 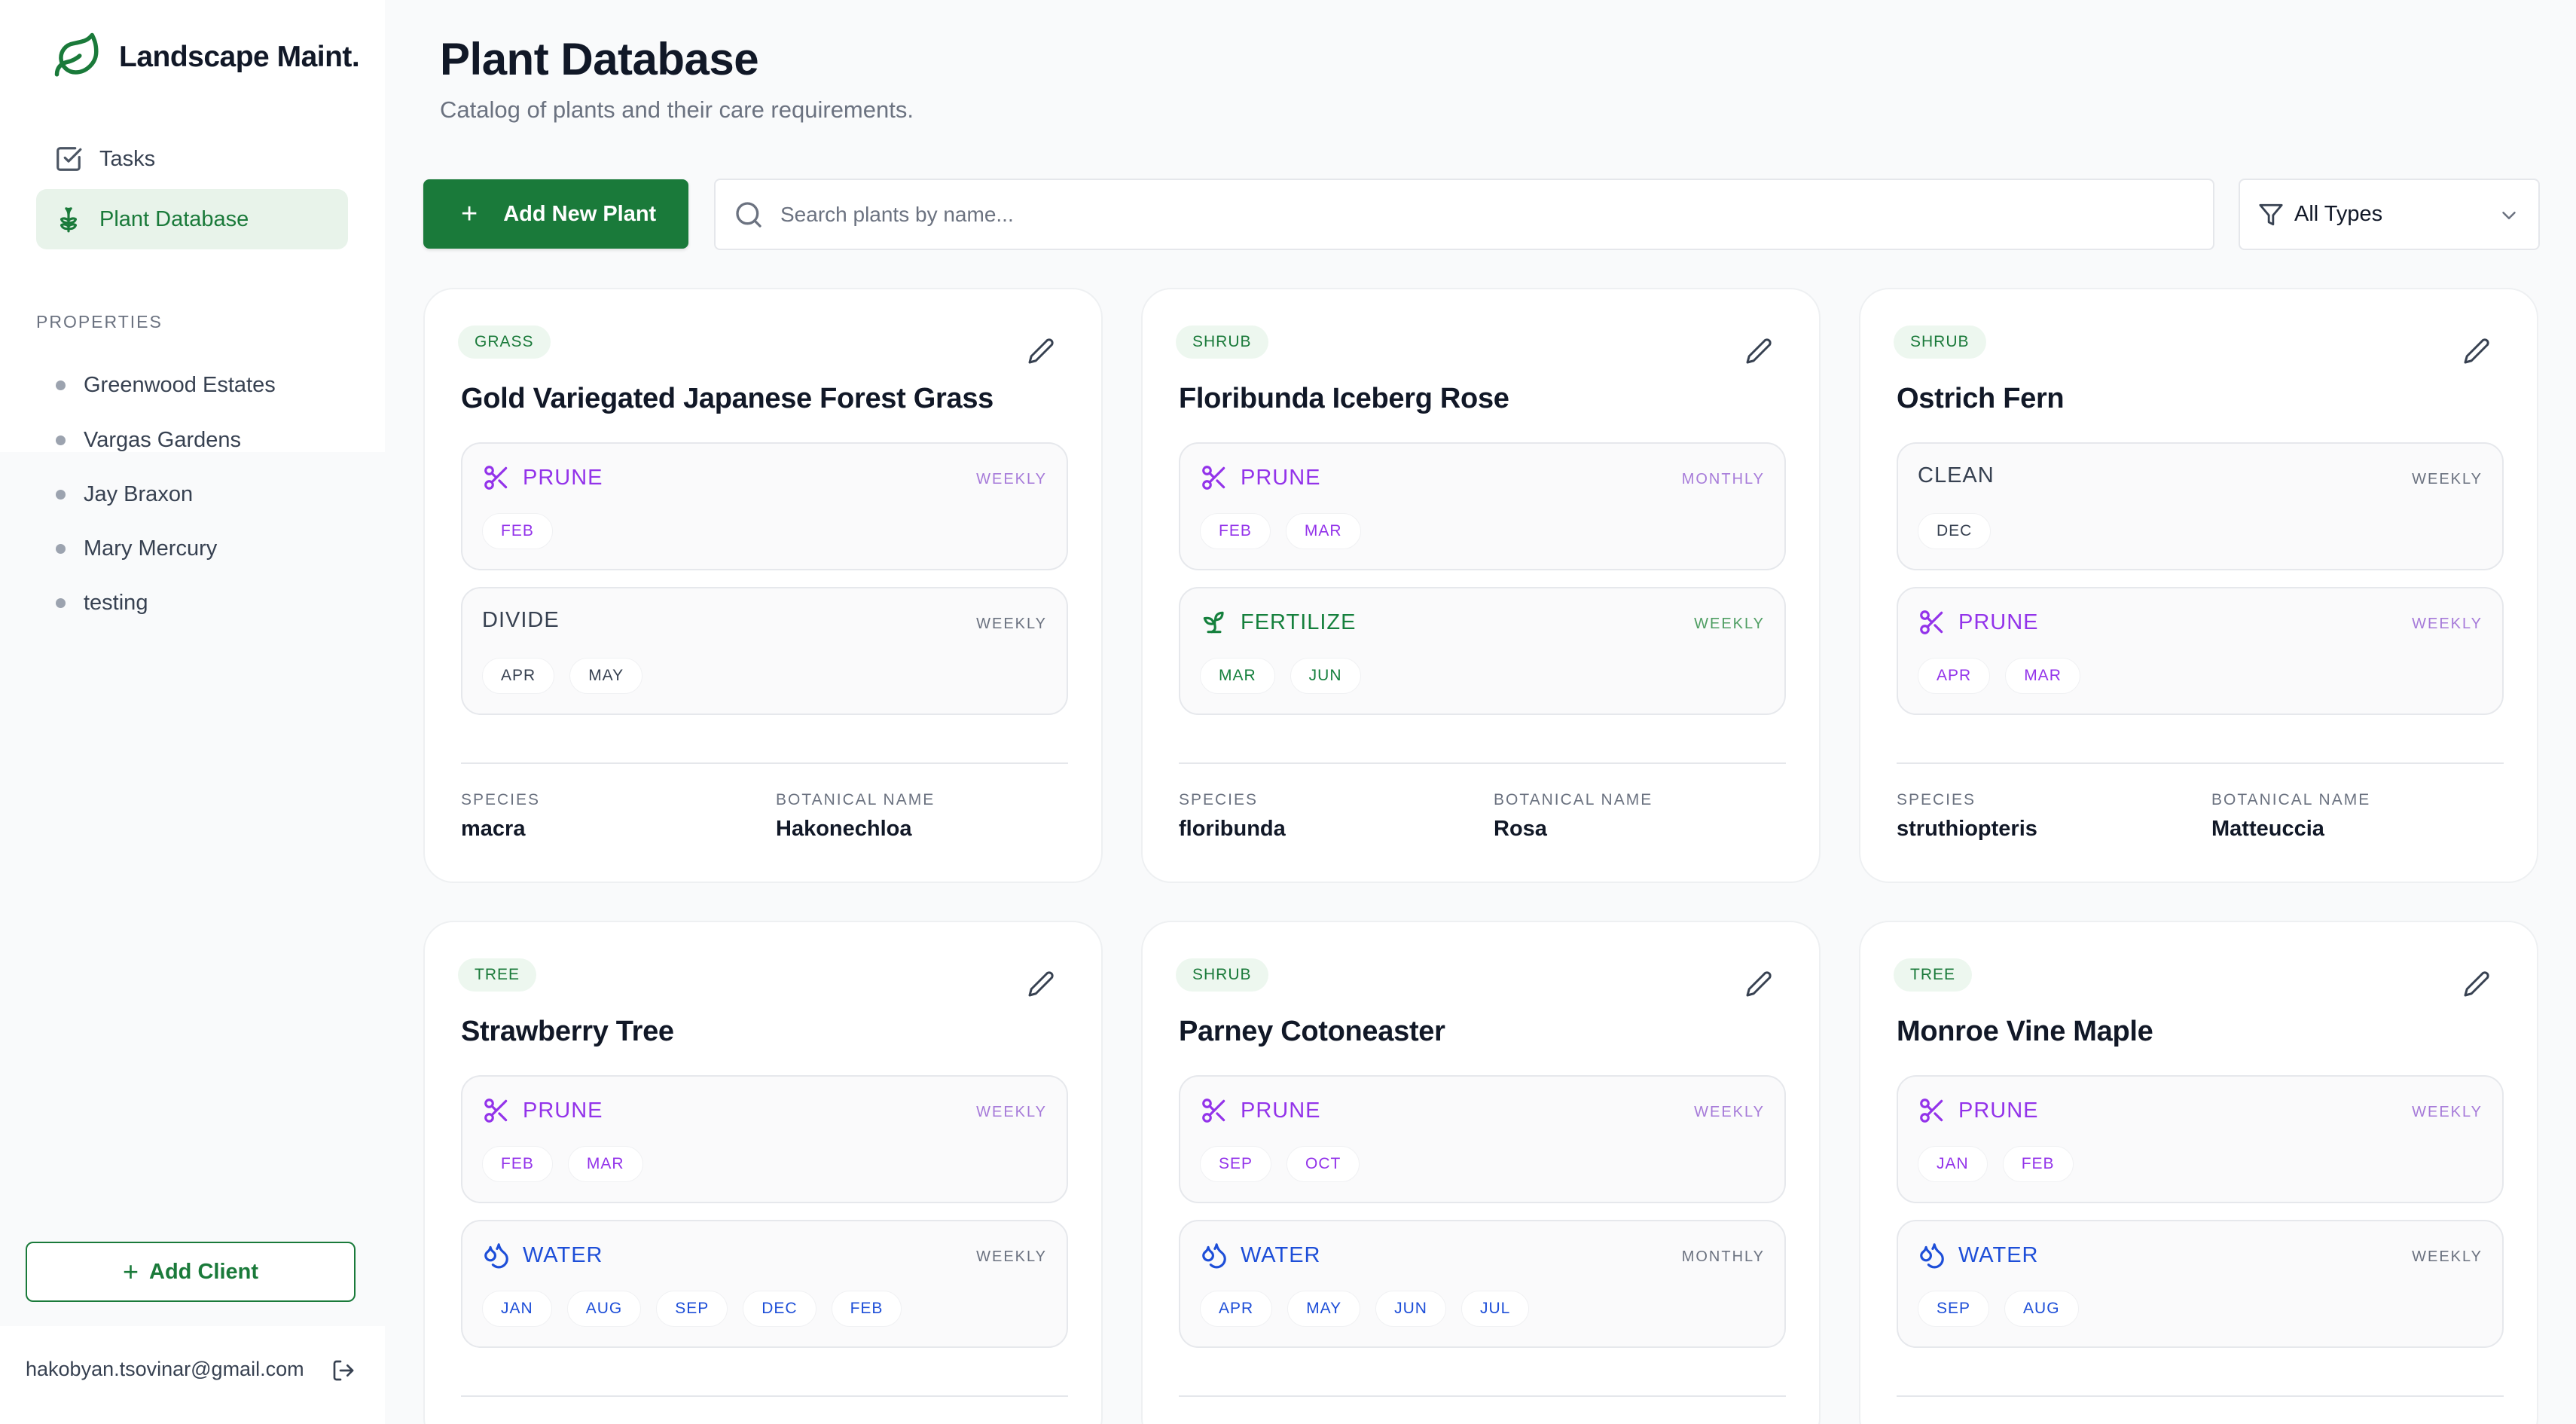 I want to click on search-input, so click(x=1458, y=215).